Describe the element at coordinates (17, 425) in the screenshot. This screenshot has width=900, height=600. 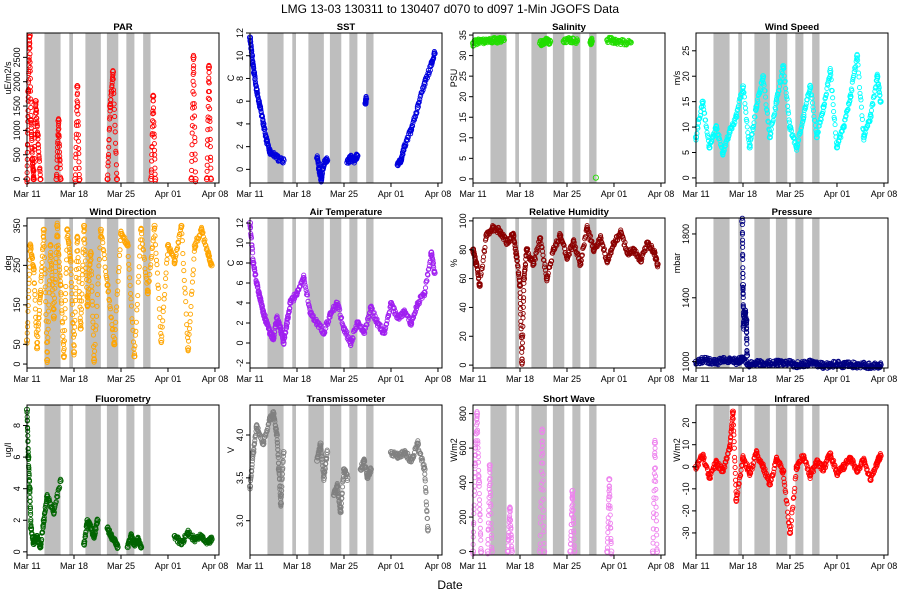
I see `fluorometry-ytick-label: 8` at that location.